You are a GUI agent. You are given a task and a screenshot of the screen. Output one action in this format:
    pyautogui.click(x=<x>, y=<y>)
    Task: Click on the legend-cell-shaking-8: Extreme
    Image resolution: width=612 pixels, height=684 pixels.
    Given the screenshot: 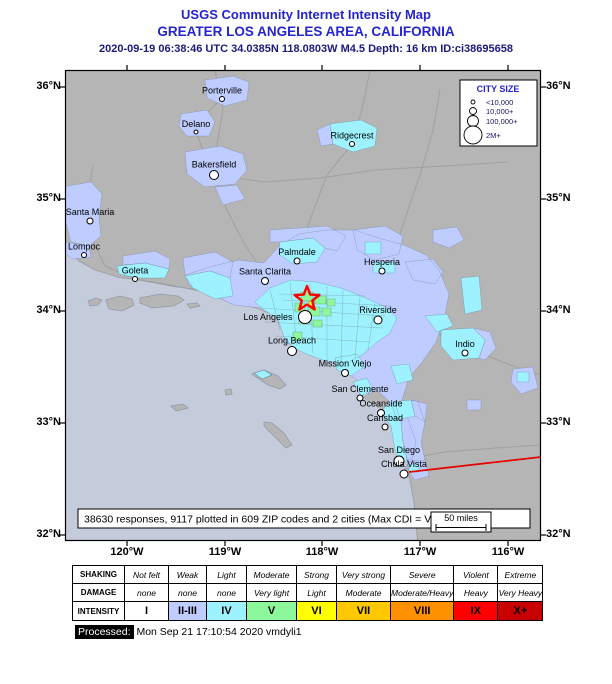 What is the action you would take?
    pyautogui.click(x=520, y=574)
    